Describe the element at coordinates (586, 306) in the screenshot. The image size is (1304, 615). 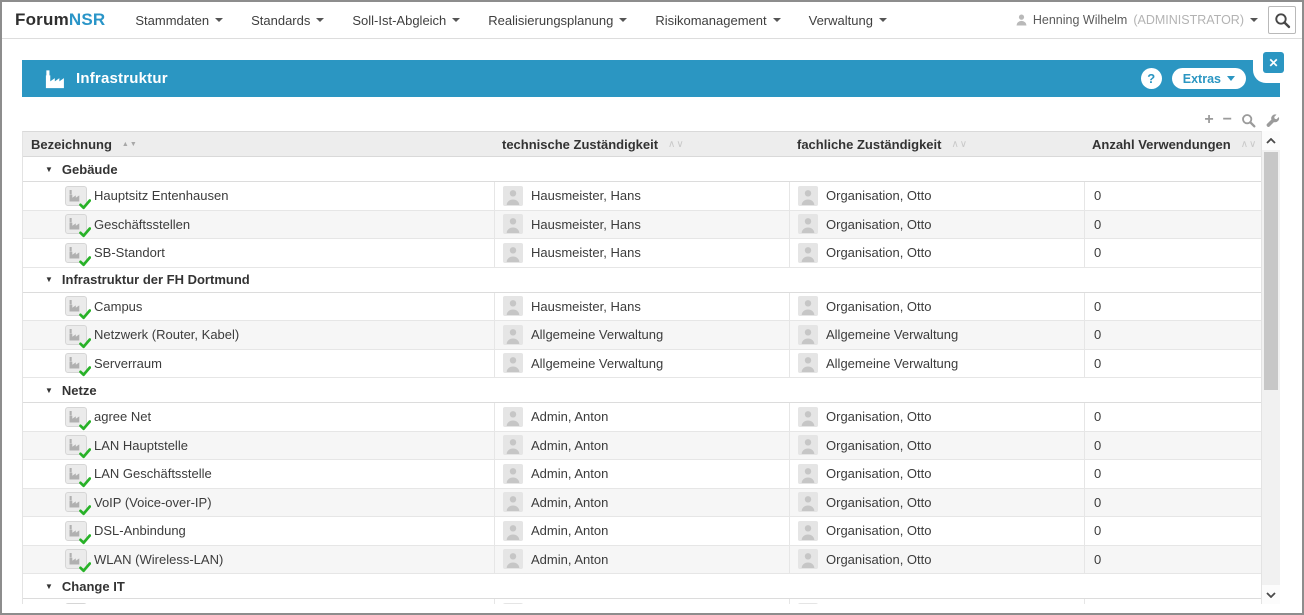
I see `tech-owner: Hausmeister, Hans` at that location.